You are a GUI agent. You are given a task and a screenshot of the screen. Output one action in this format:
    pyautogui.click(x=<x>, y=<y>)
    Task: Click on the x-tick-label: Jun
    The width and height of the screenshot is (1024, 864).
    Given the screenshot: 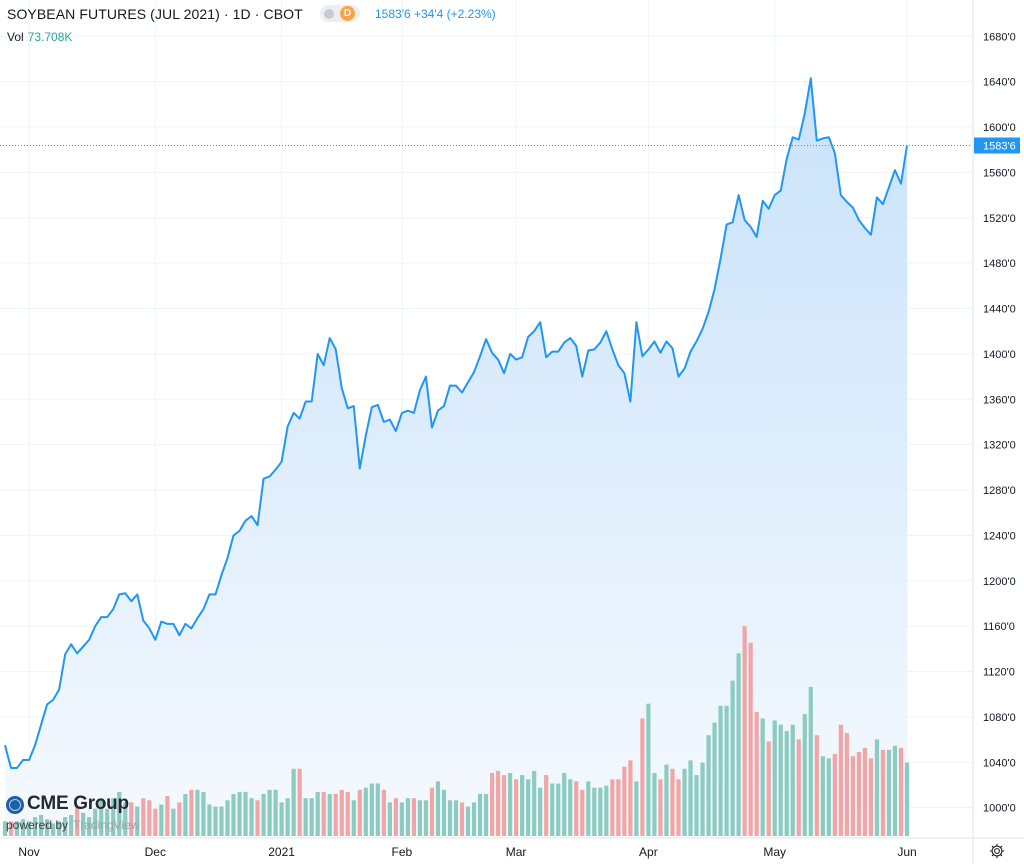 What is the action you would take?
    pyautogui.click(x=906, y=852)
    